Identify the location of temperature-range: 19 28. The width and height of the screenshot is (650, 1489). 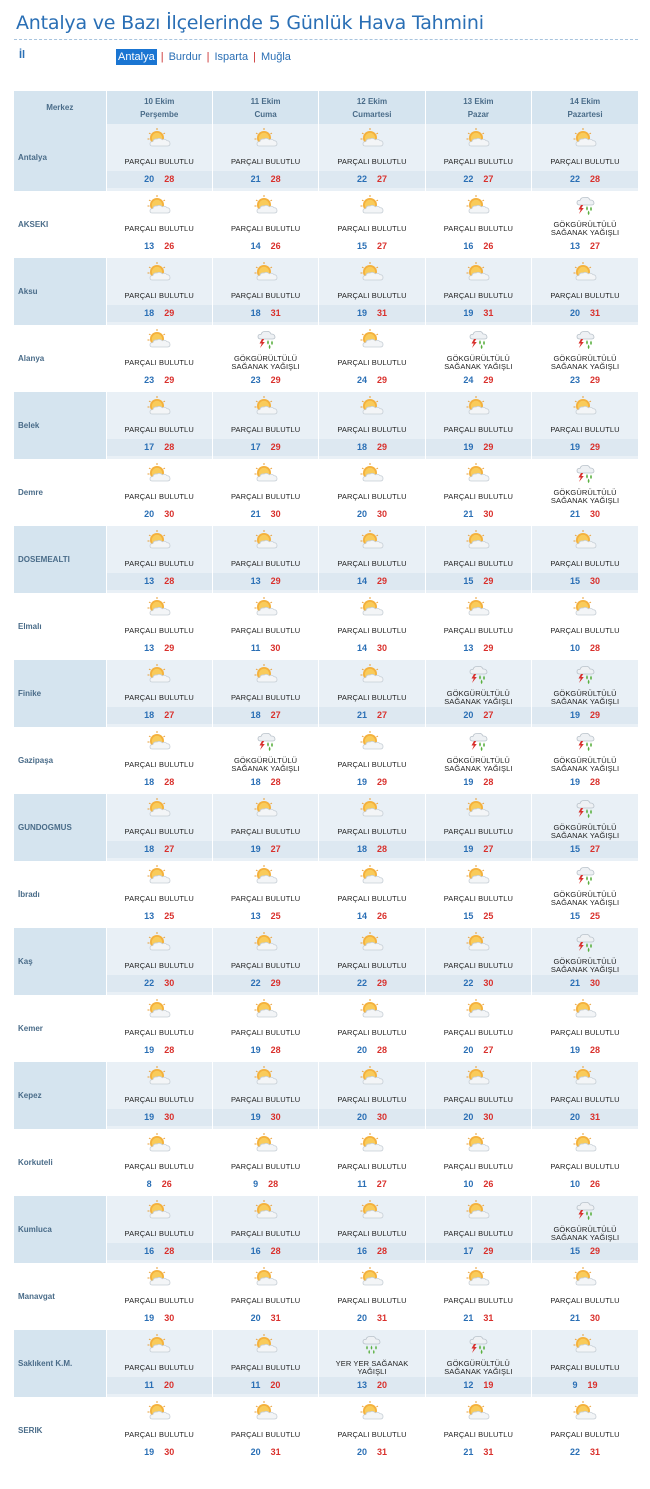
(585, 782).